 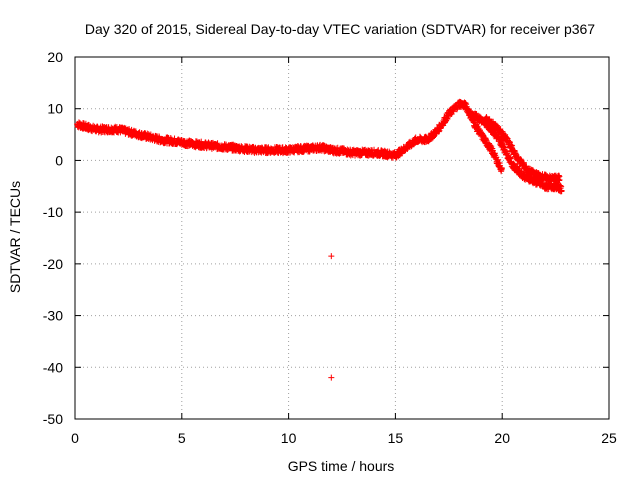 I want to click on y-tick-label: 20, so click(x=55, y=57).